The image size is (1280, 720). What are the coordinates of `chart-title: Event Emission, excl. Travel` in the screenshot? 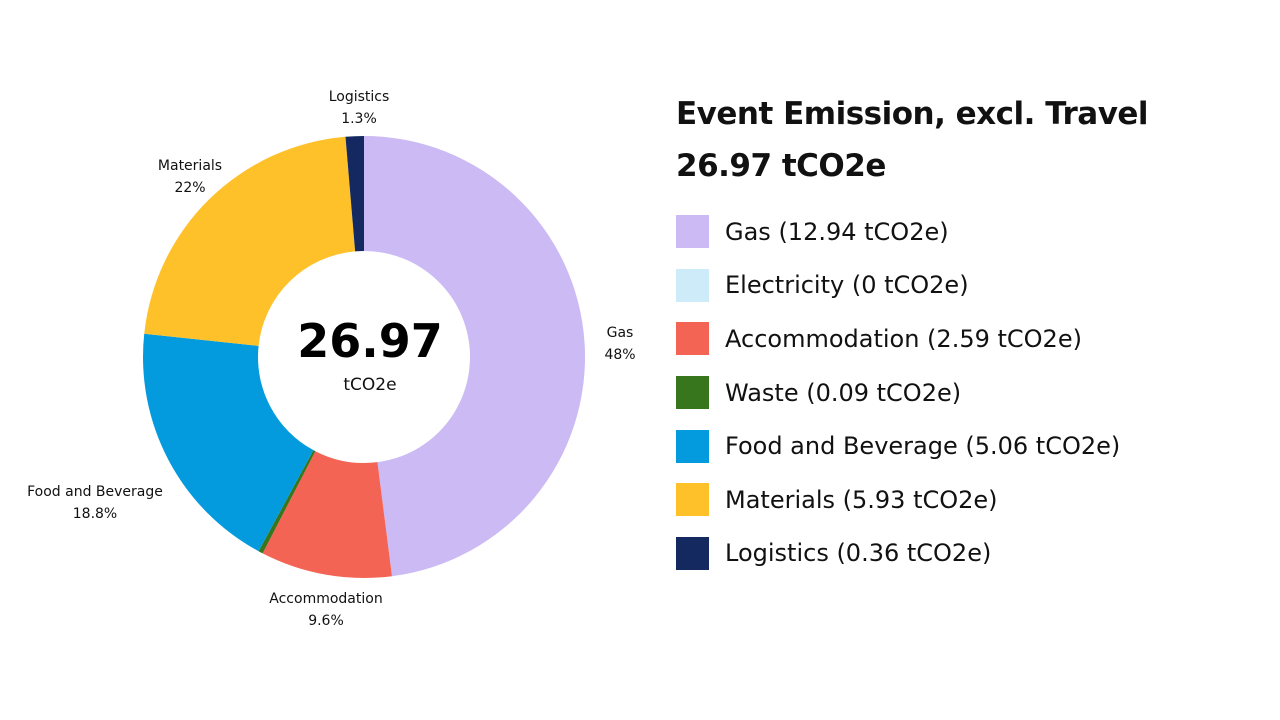 It's located at (912, 114).